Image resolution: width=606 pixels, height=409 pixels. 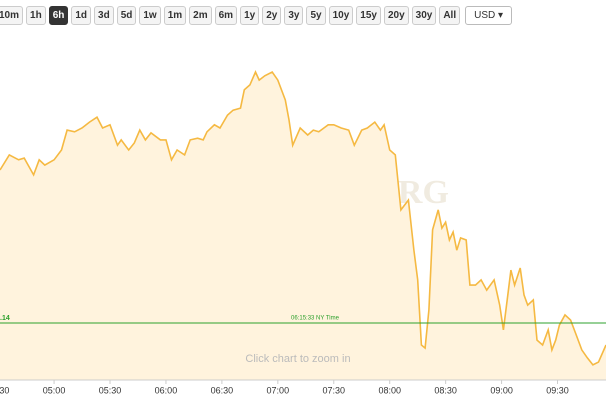 I want to click on range-button: 10y, so click(x=341, y=15).